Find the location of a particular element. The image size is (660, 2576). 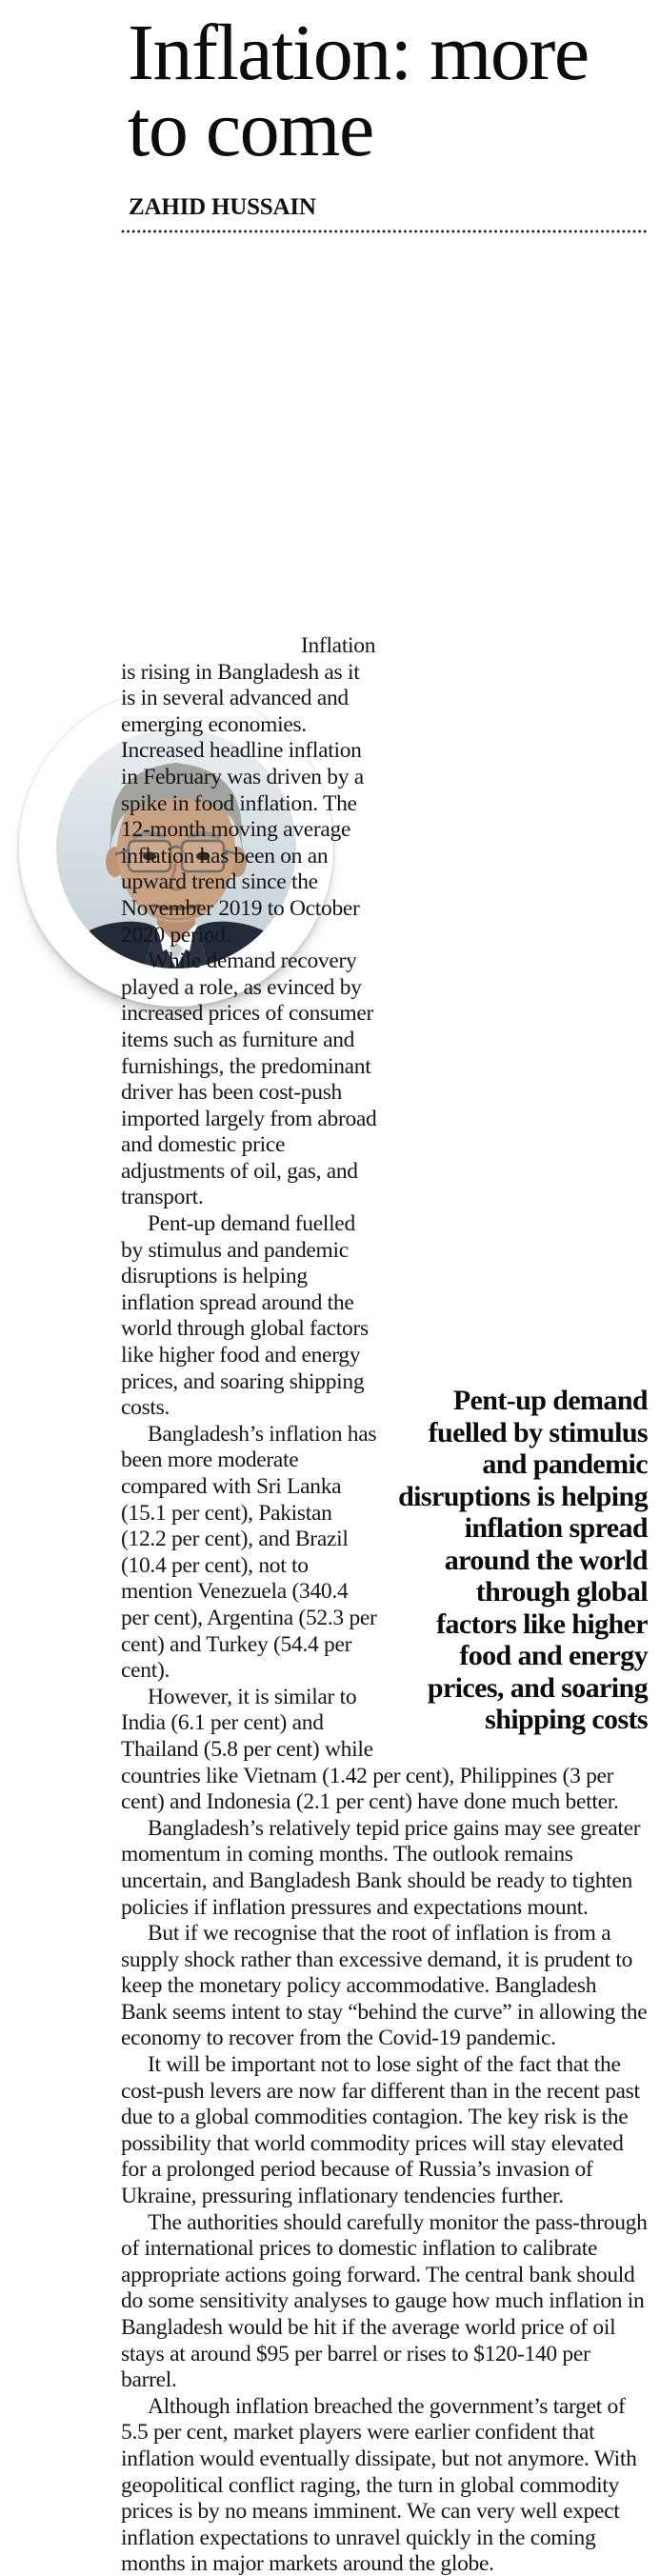

portrait-hair is located at coordinates (176, 802).